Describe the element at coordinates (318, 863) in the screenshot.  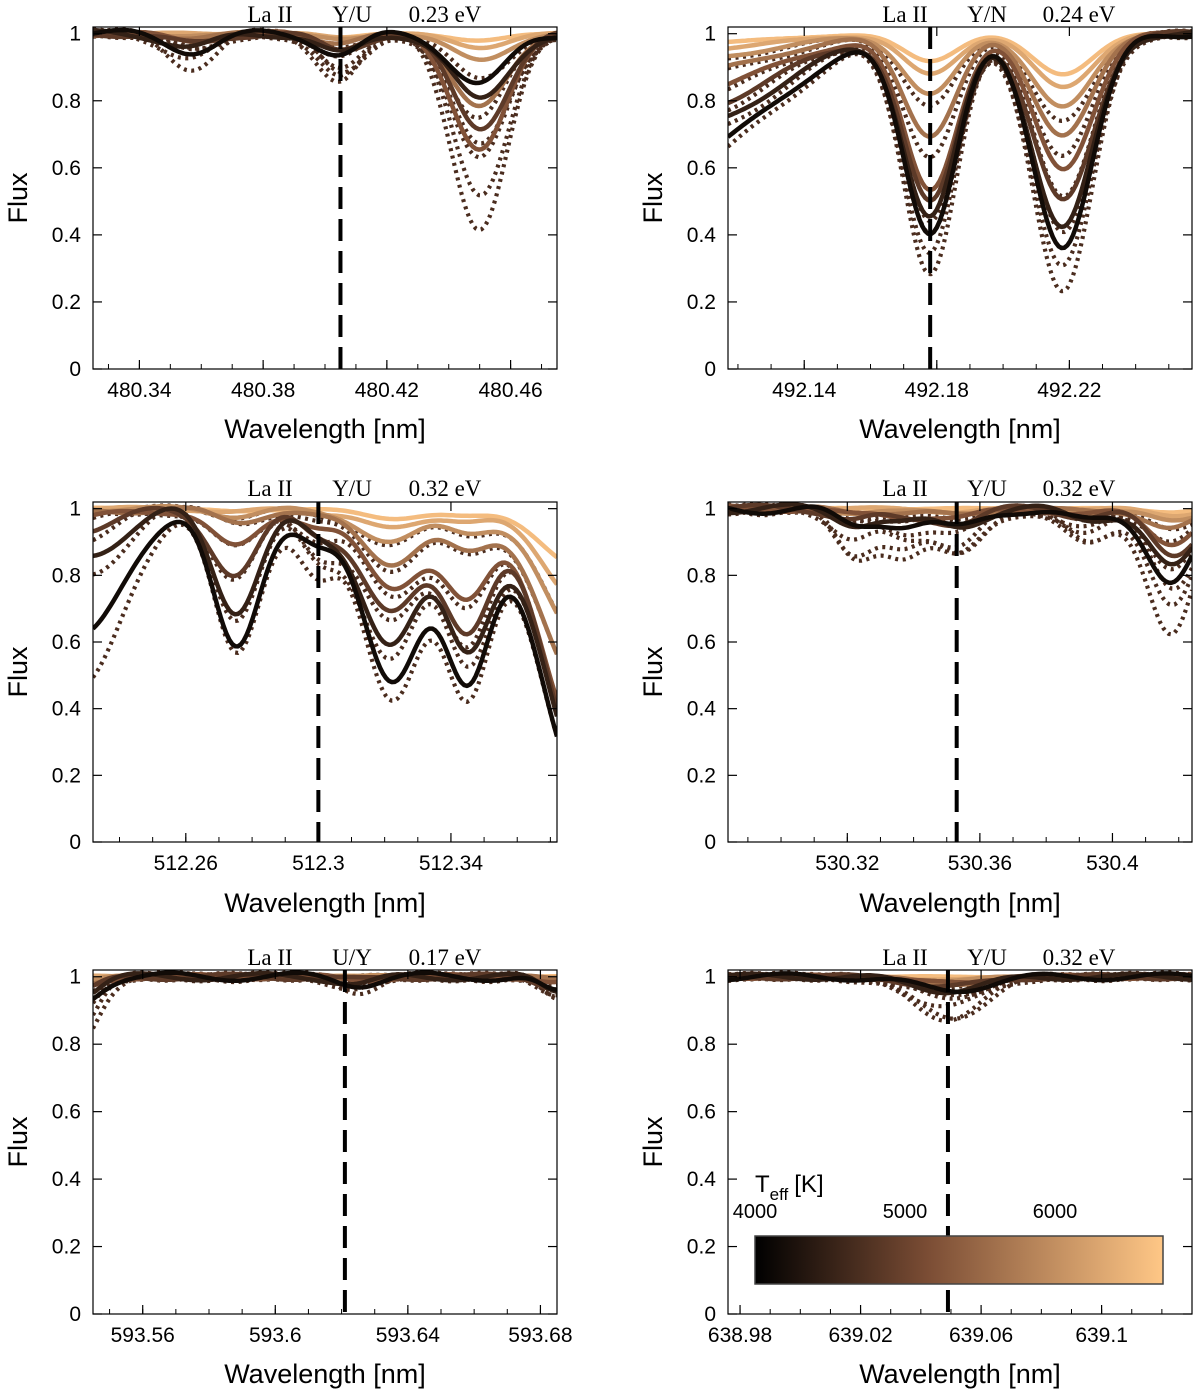
I see `x-tick-label: 512.3` at that location.